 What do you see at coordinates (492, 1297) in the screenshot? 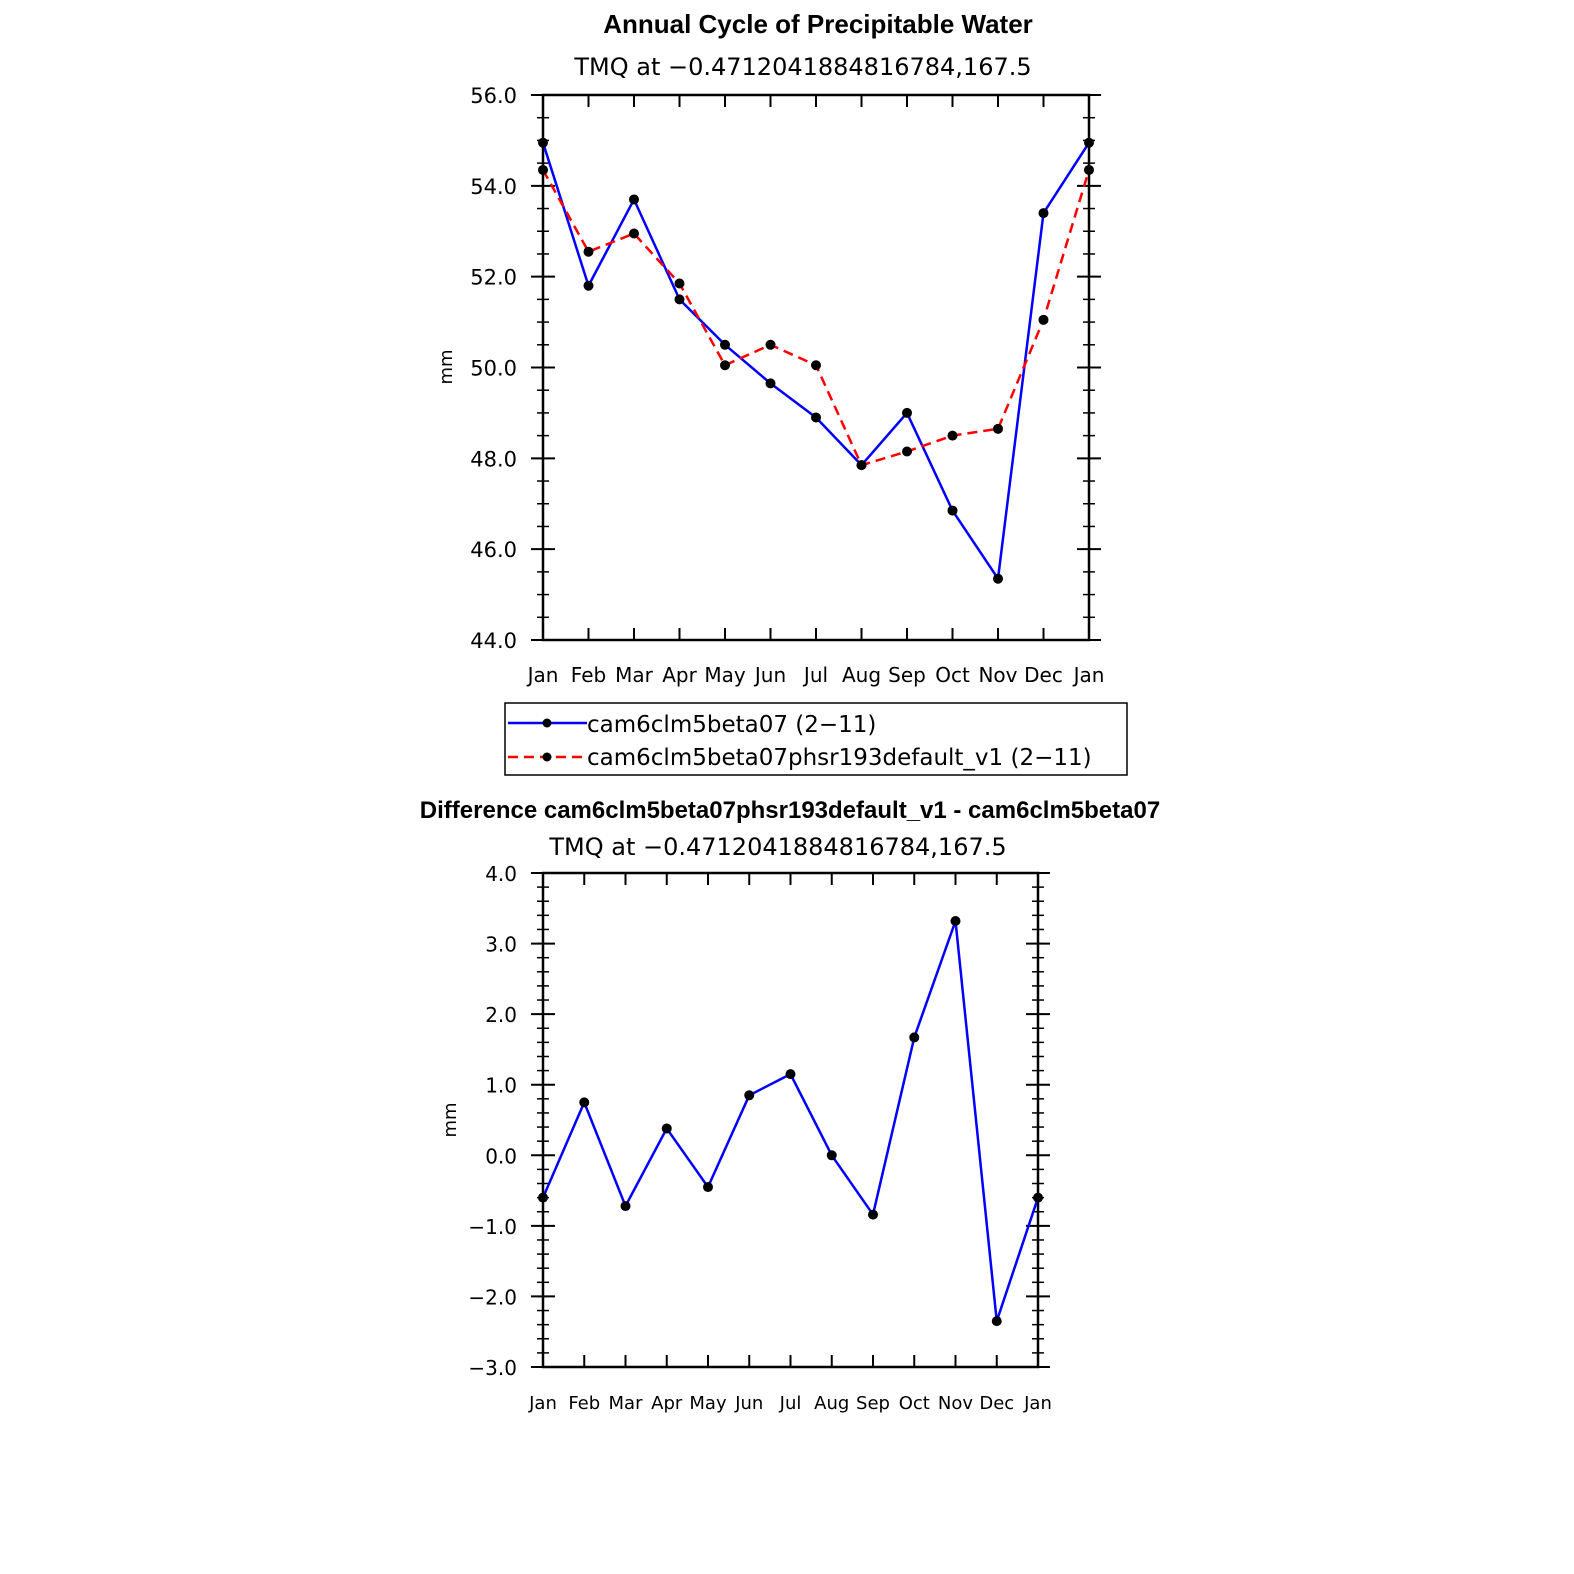
I see `chart2-ytick-label: −2.0` at bounding box center [492, 1297].